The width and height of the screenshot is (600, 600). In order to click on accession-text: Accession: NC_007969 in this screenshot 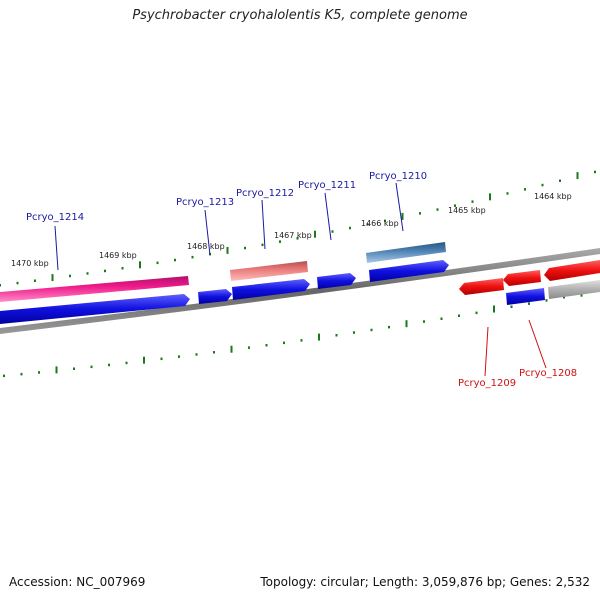, I will do `click(77, 582)`.